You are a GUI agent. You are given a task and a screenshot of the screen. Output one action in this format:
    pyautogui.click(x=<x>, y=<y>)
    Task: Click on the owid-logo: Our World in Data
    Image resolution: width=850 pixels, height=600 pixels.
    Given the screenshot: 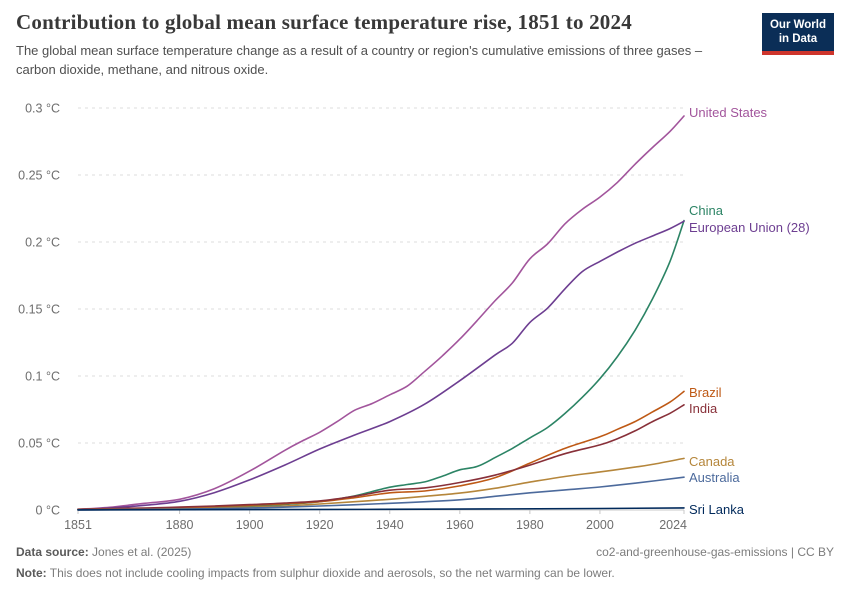 What is the action you would take?
    pyautogui.click(x=797, y=34)
    